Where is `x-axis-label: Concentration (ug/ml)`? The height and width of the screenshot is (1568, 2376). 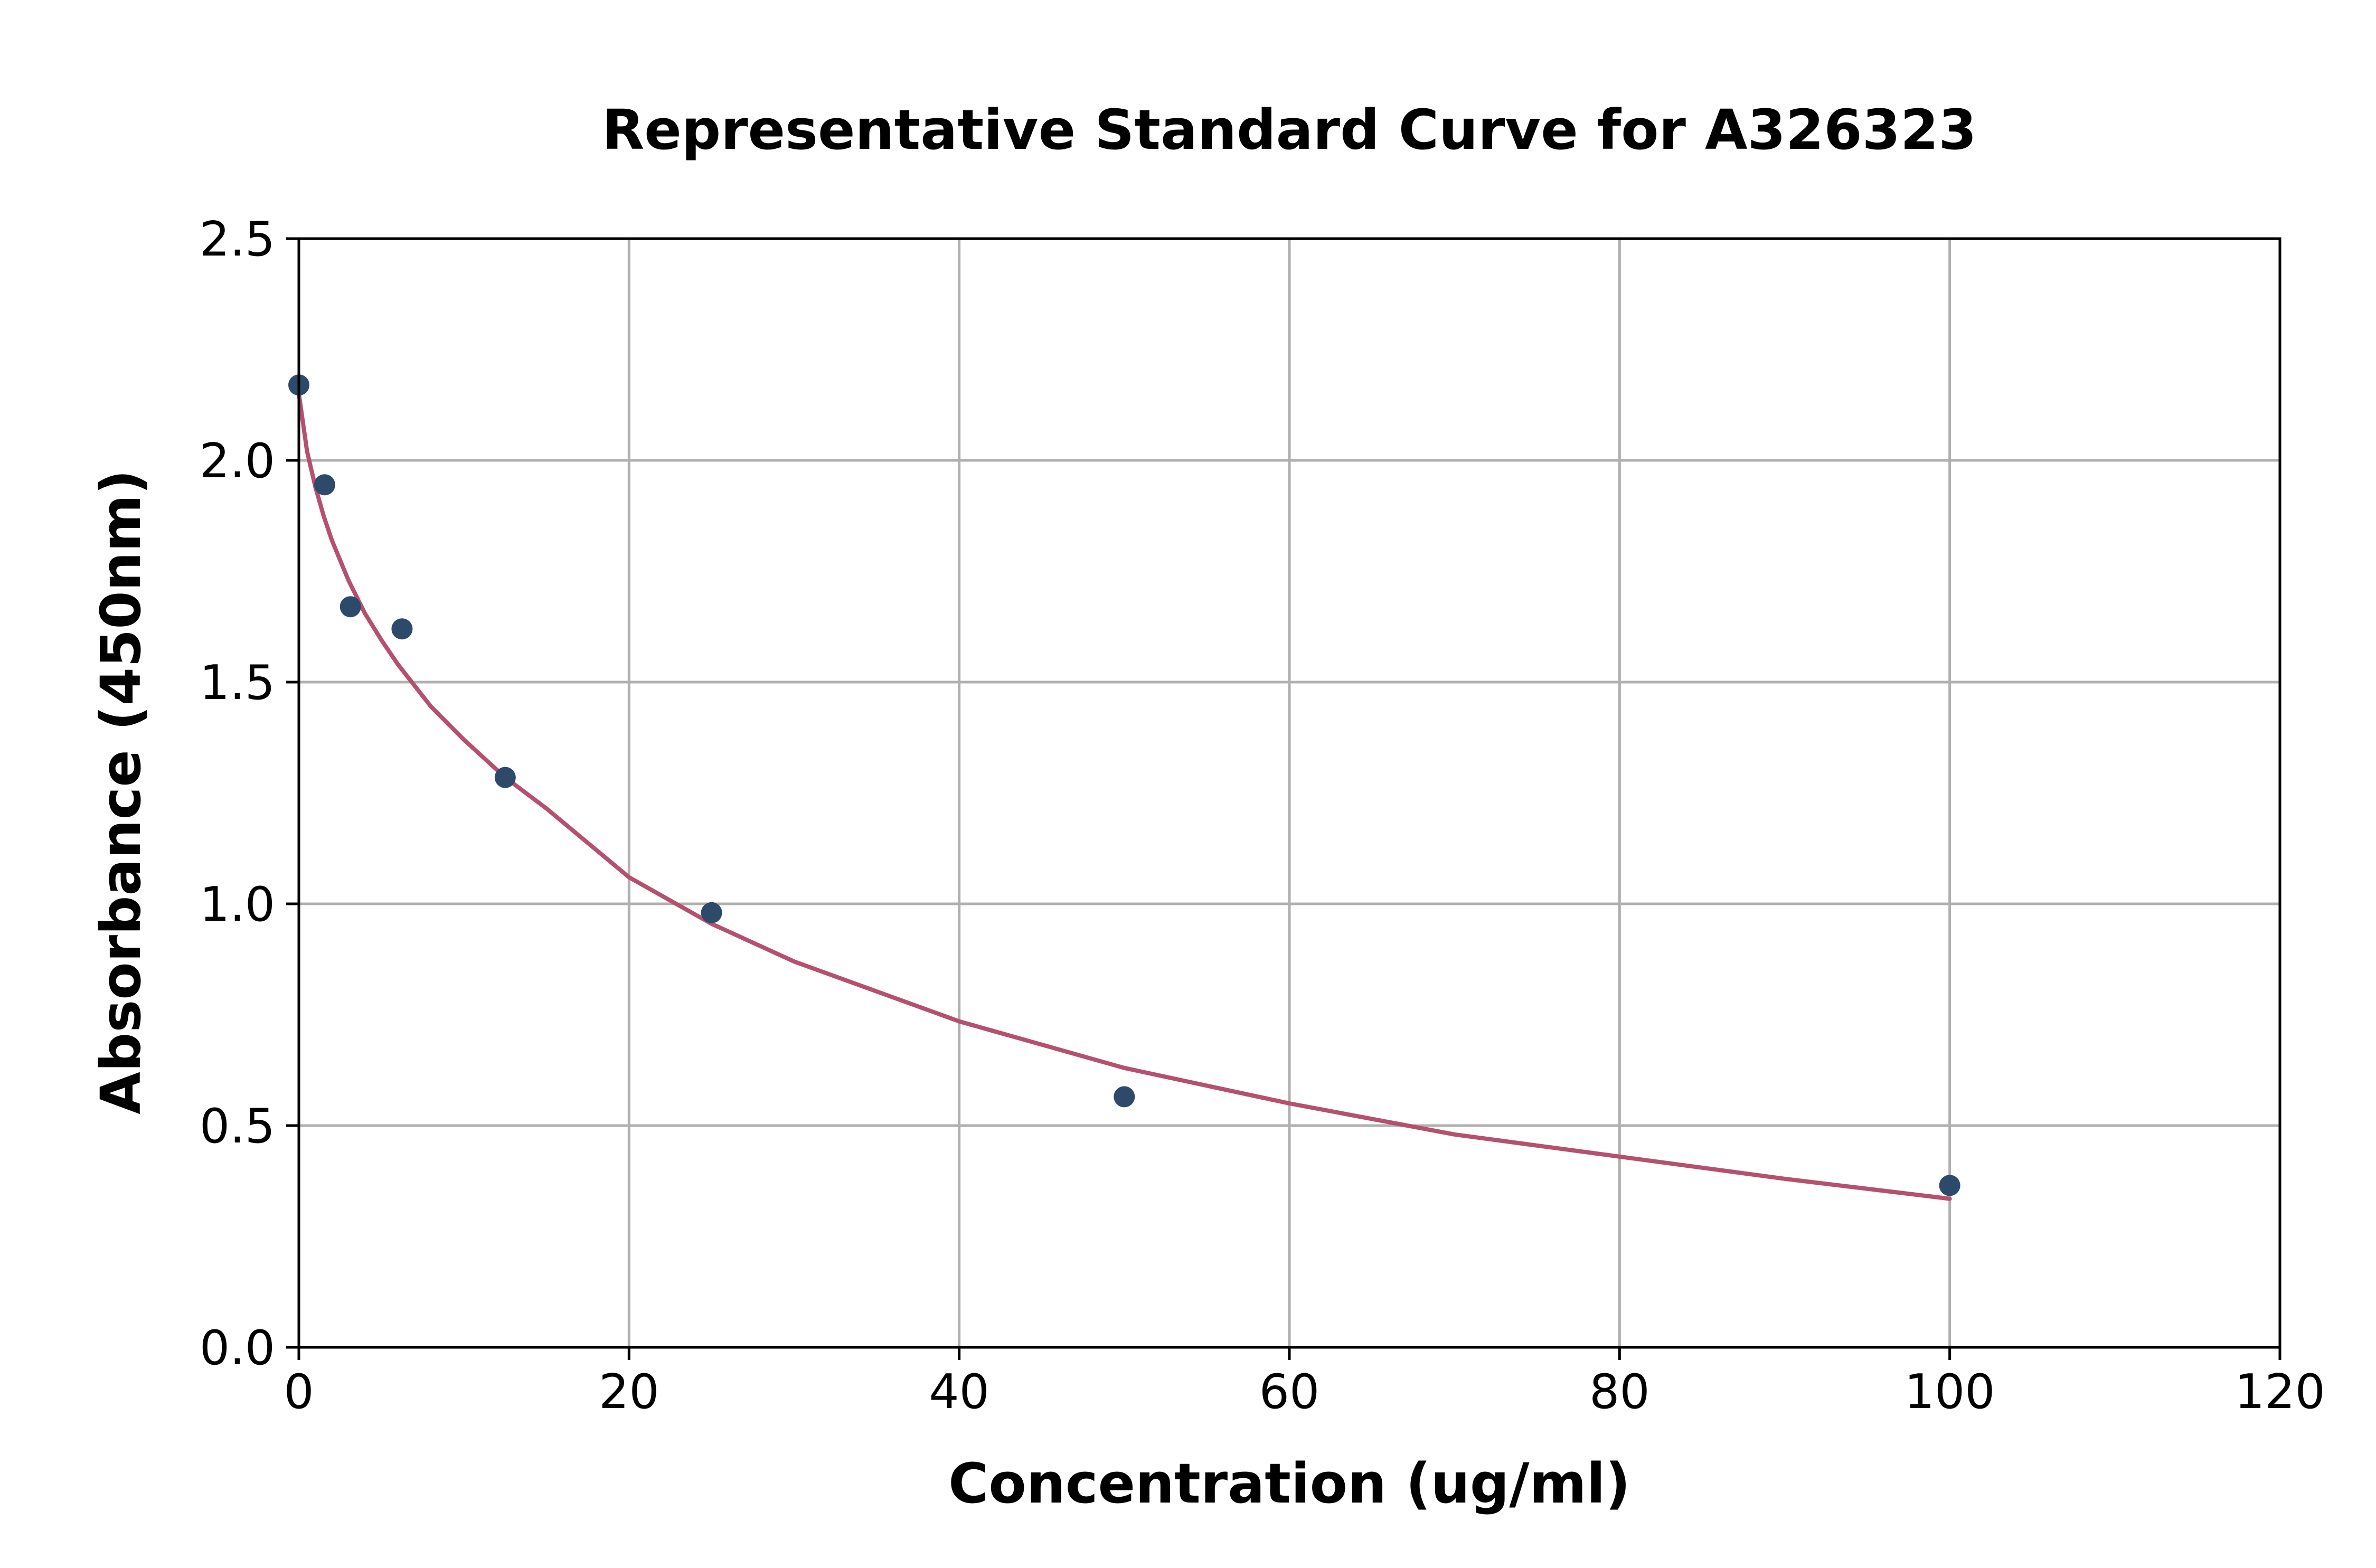 x-axis-label: Concentration (ug/ml) is located at coordinates (1289, 1483).